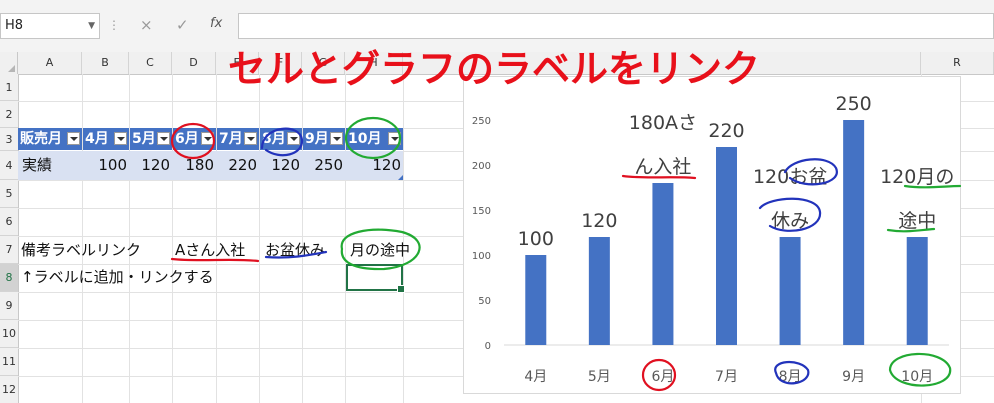 This screenshot has width=994, height=403. What do you see at coordinates (9, 278) in the screenshot?
I see `row-header-8: 8` at bounding box center [9, 278].